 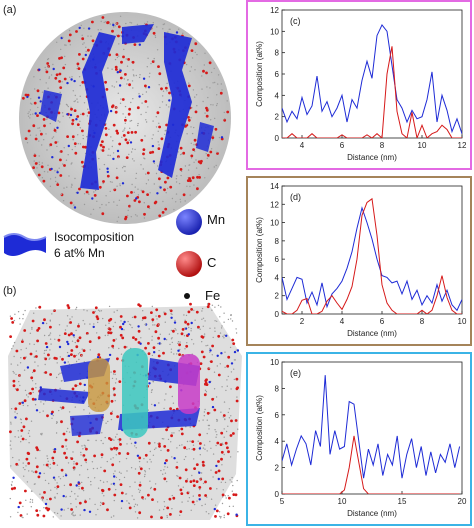 What do you see at coordinates (98, 111) in the screenshot?
I see `isosurface-a1` at bounding box center [98, 111].